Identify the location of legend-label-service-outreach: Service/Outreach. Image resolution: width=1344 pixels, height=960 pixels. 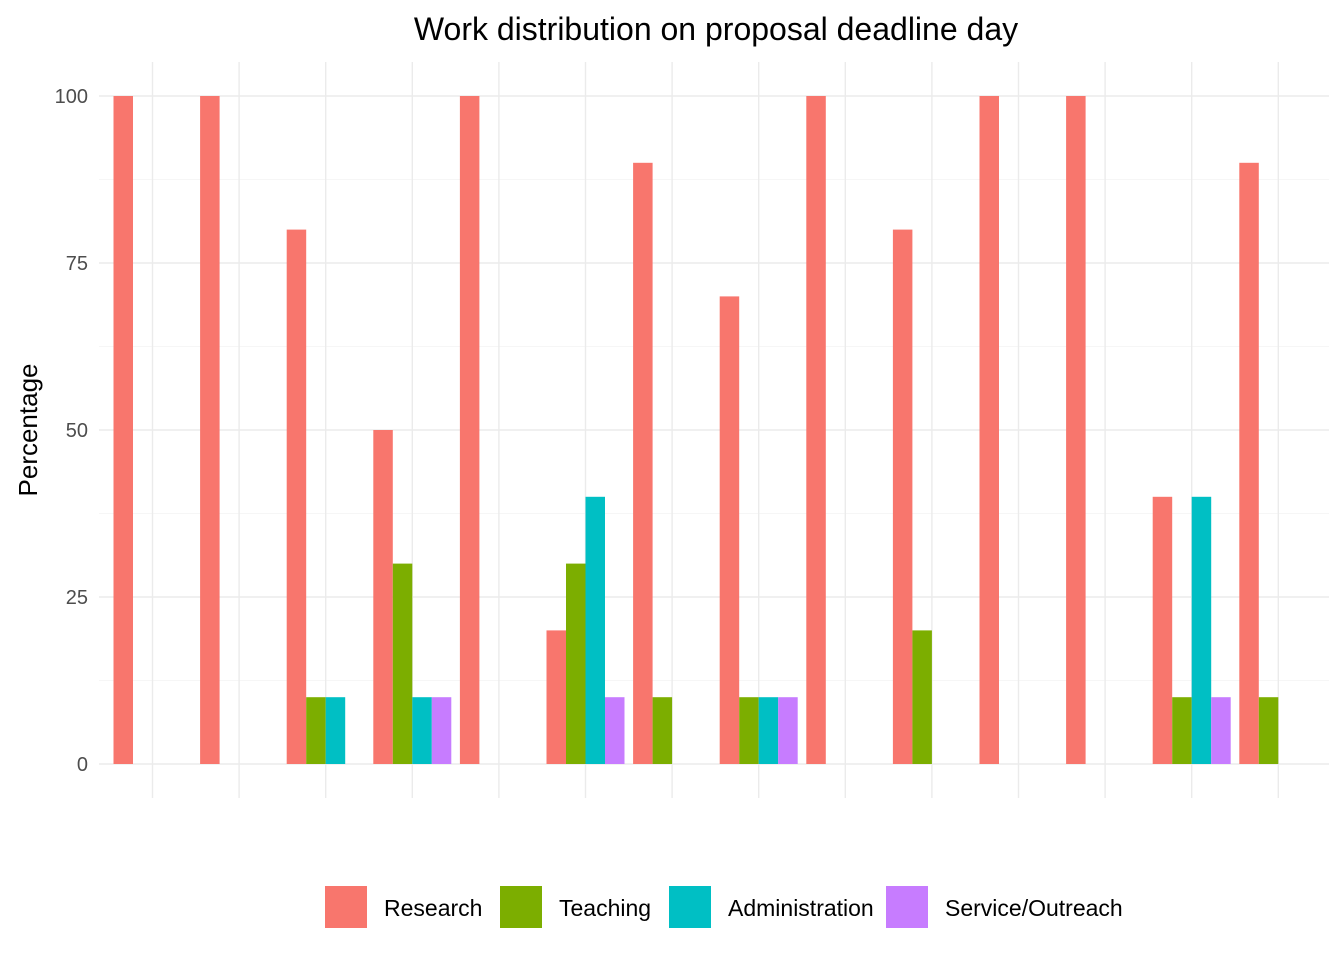
(1034, 908).